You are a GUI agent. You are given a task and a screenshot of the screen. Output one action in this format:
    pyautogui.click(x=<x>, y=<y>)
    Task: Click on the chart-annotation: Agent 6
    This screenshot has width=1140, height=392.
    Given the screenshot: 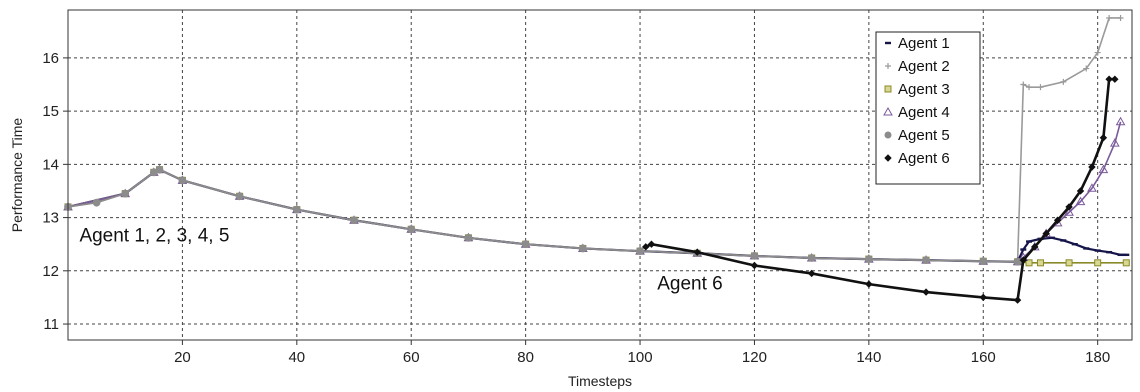 What is the action you would take?
    pyautogui.click(x=690, y=283)
    